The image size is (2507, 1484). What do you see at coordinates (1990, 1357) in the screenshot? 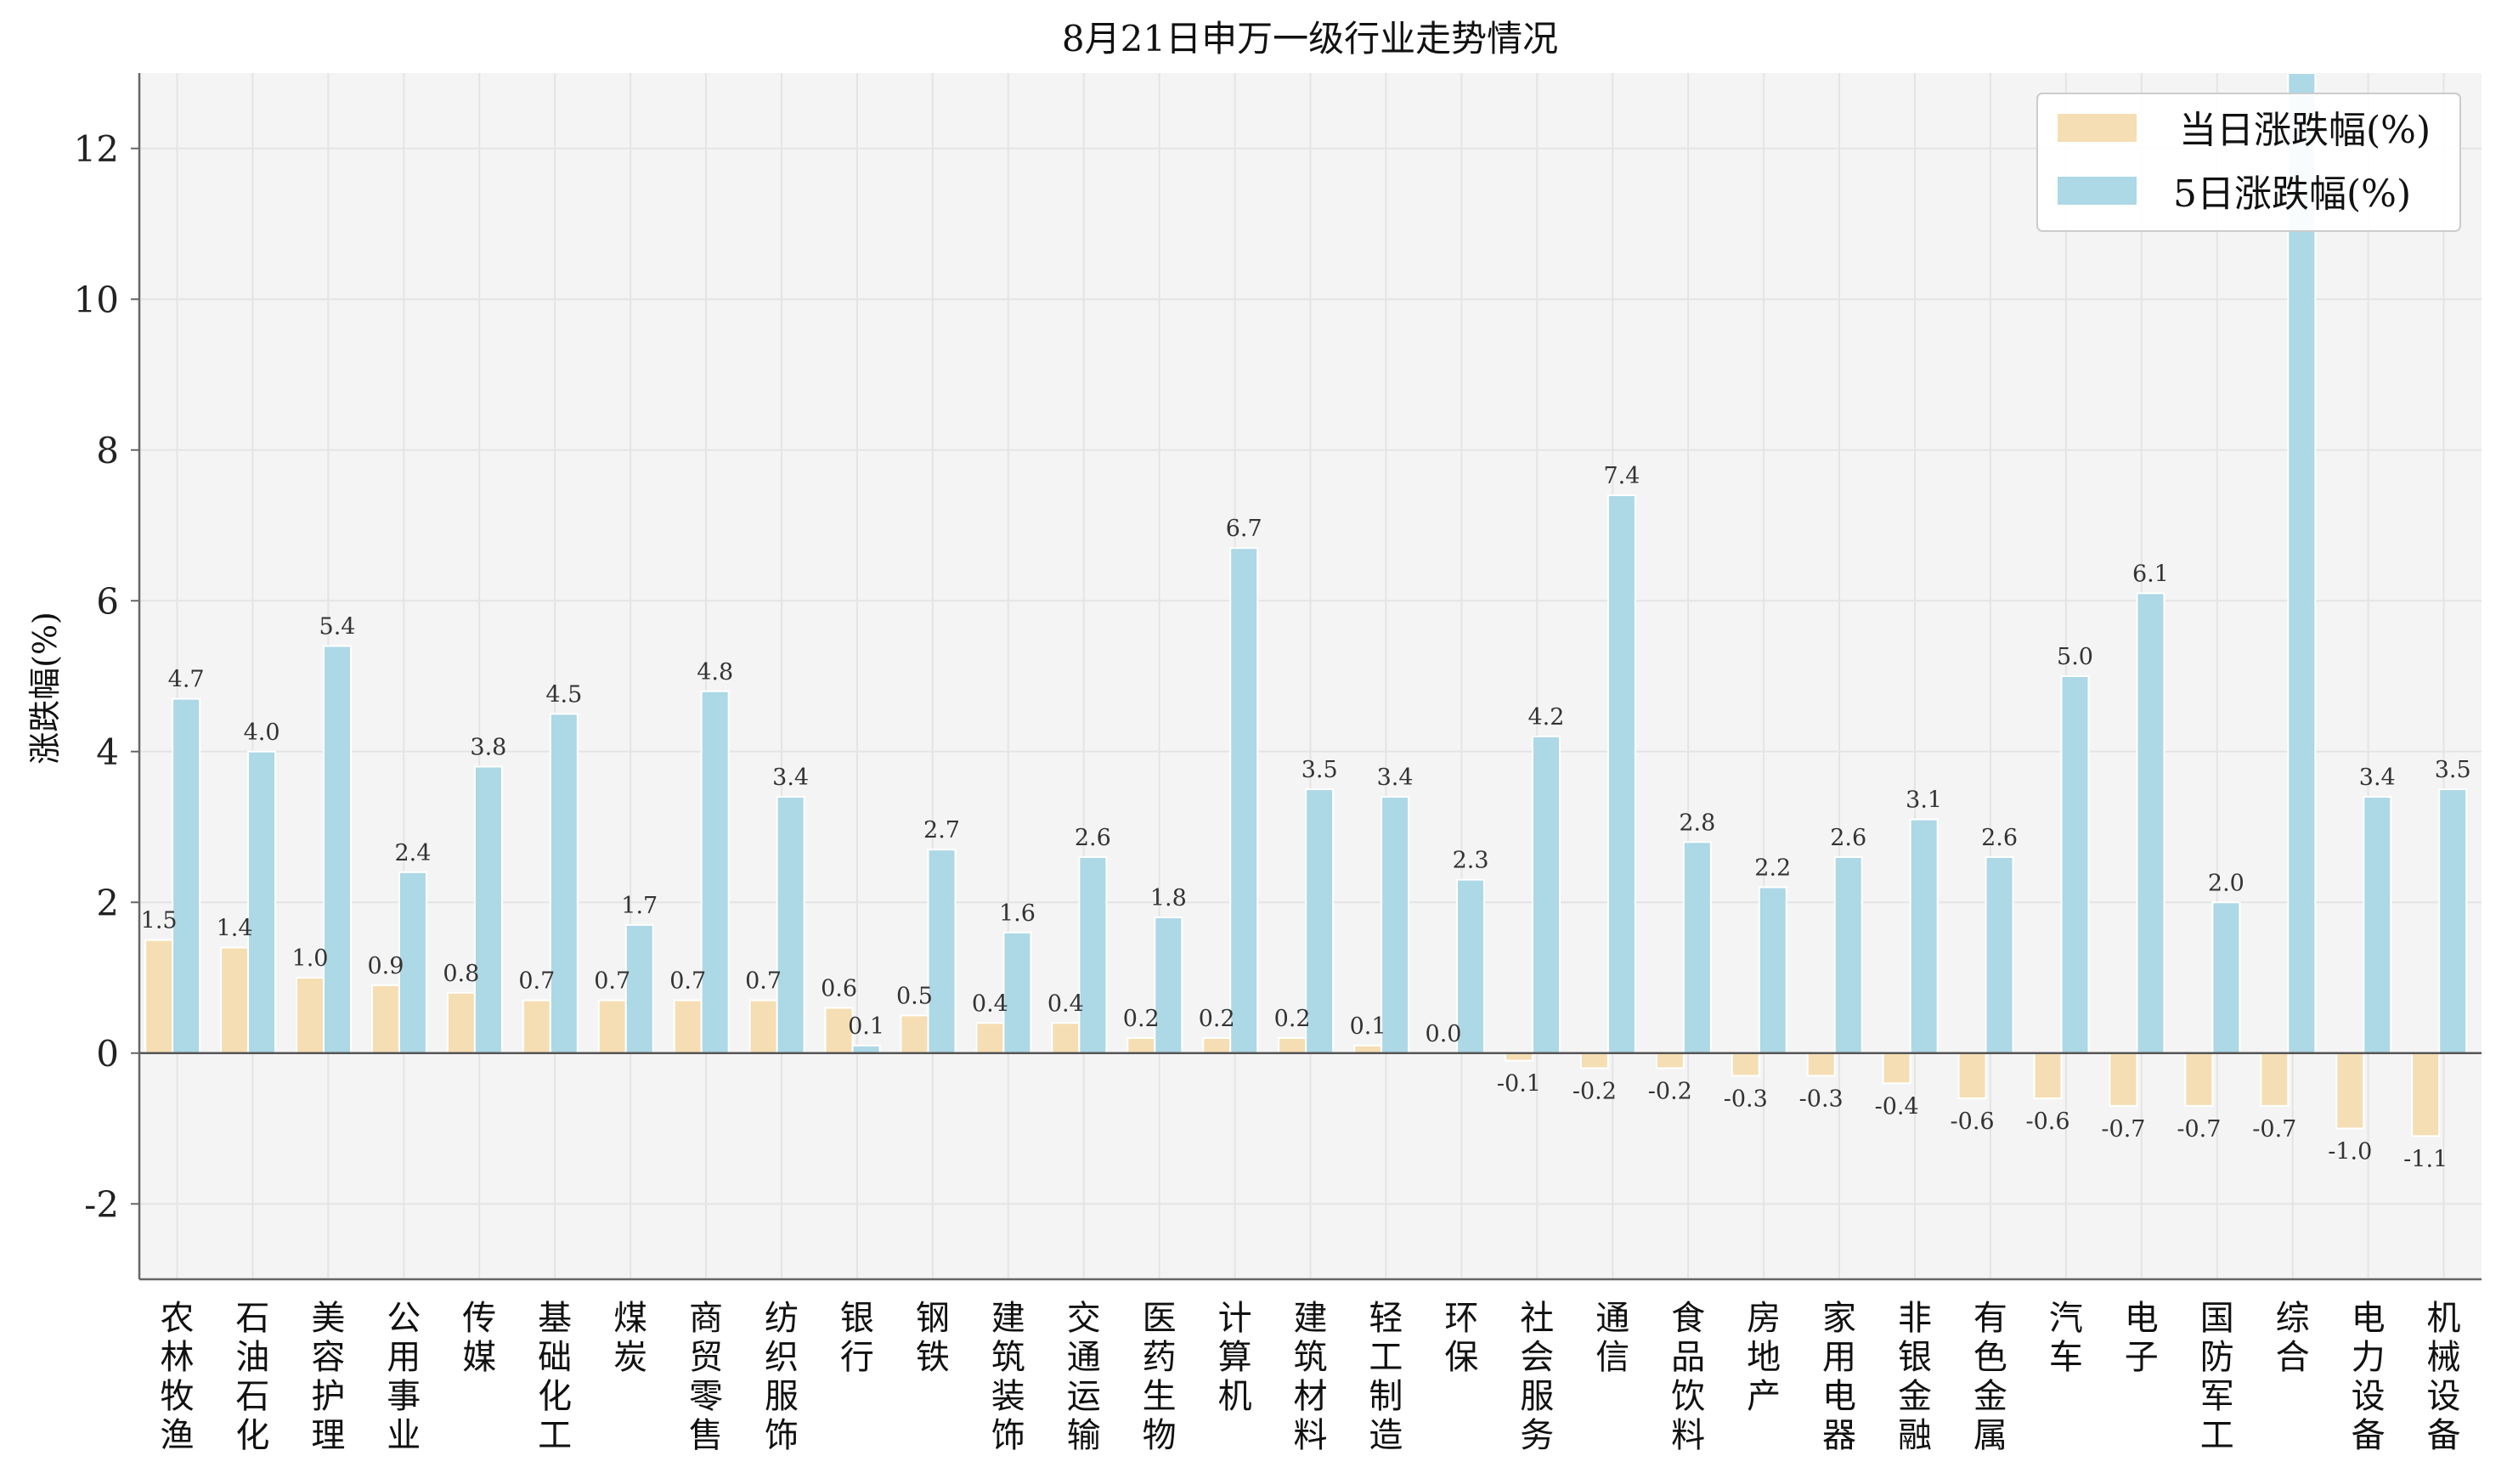
I see `category-label-char: 色` at bounding box center [1990, 1357].